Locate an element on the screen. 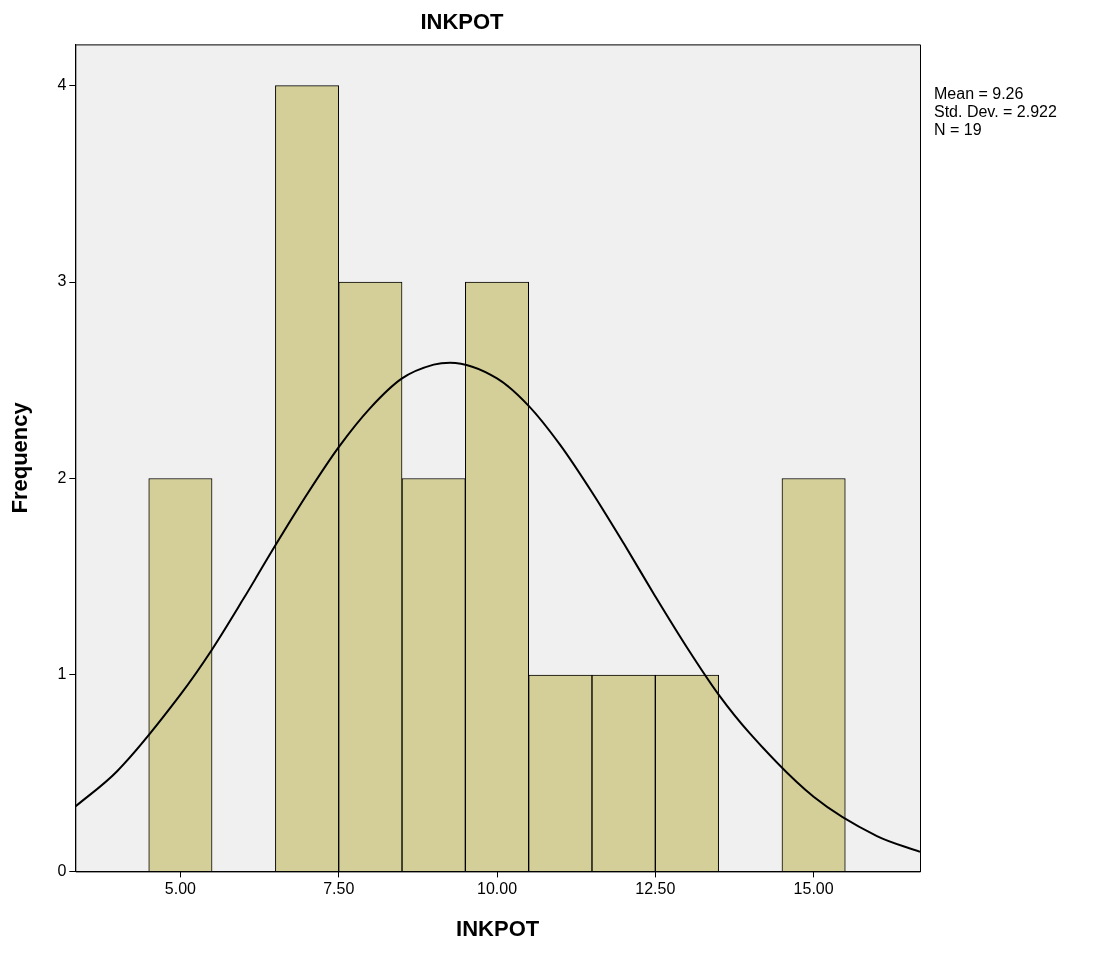 The height and width of the screenshot is (955, 1104). x-tick-label: 7.50 is located at coordinates (339, 889).